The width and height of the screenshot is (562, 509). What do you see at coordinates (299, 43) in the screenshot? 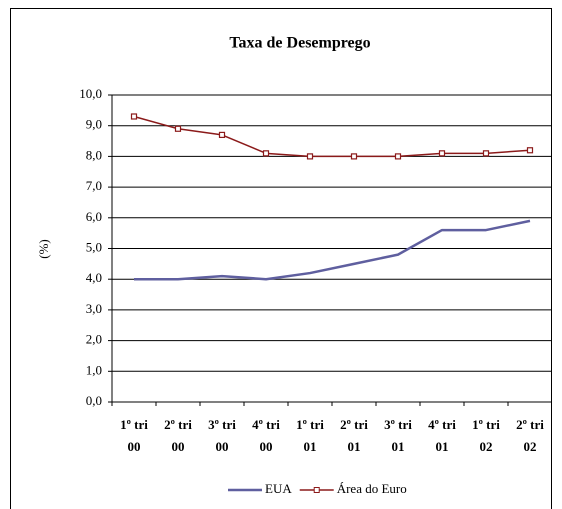
I see `chart-title: Taxa de Desemprego` at bounding box center [299, 43].